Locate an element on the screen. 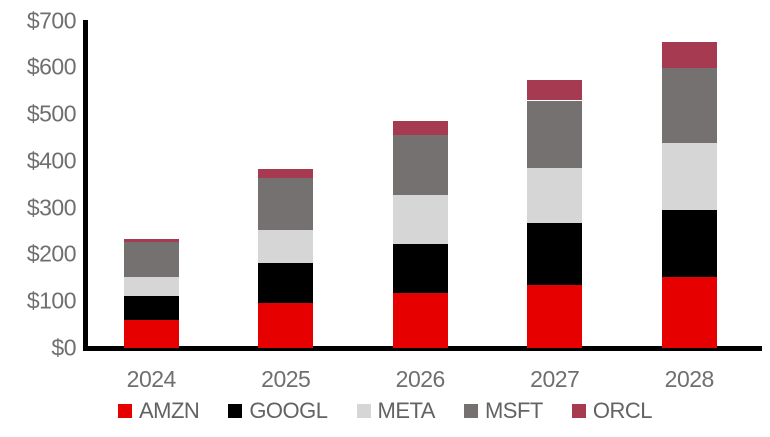  legend-item-googl: GOOGL is located at coordinates (278, 411).